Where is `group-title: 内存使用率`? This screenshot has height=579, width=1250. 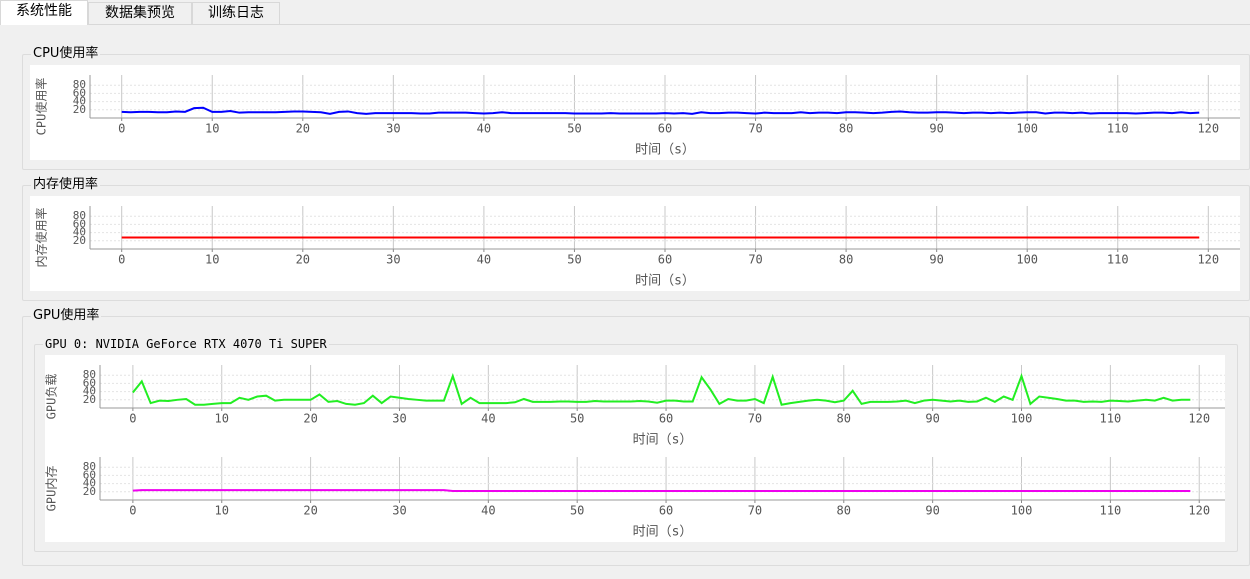 group-title: 内存使用率 is located at coordinates (66, 185).